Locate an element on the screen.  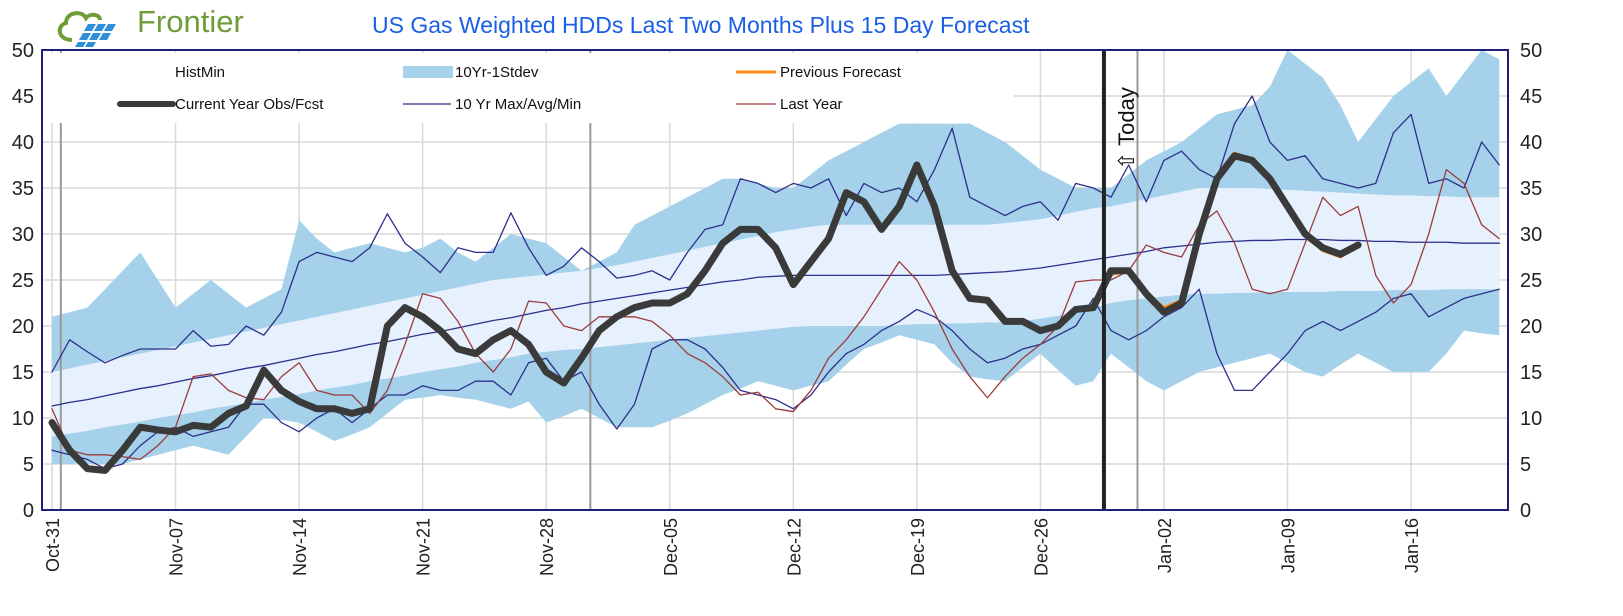
y-tick-label-right: 10 is located at coordinates (1531, 419).